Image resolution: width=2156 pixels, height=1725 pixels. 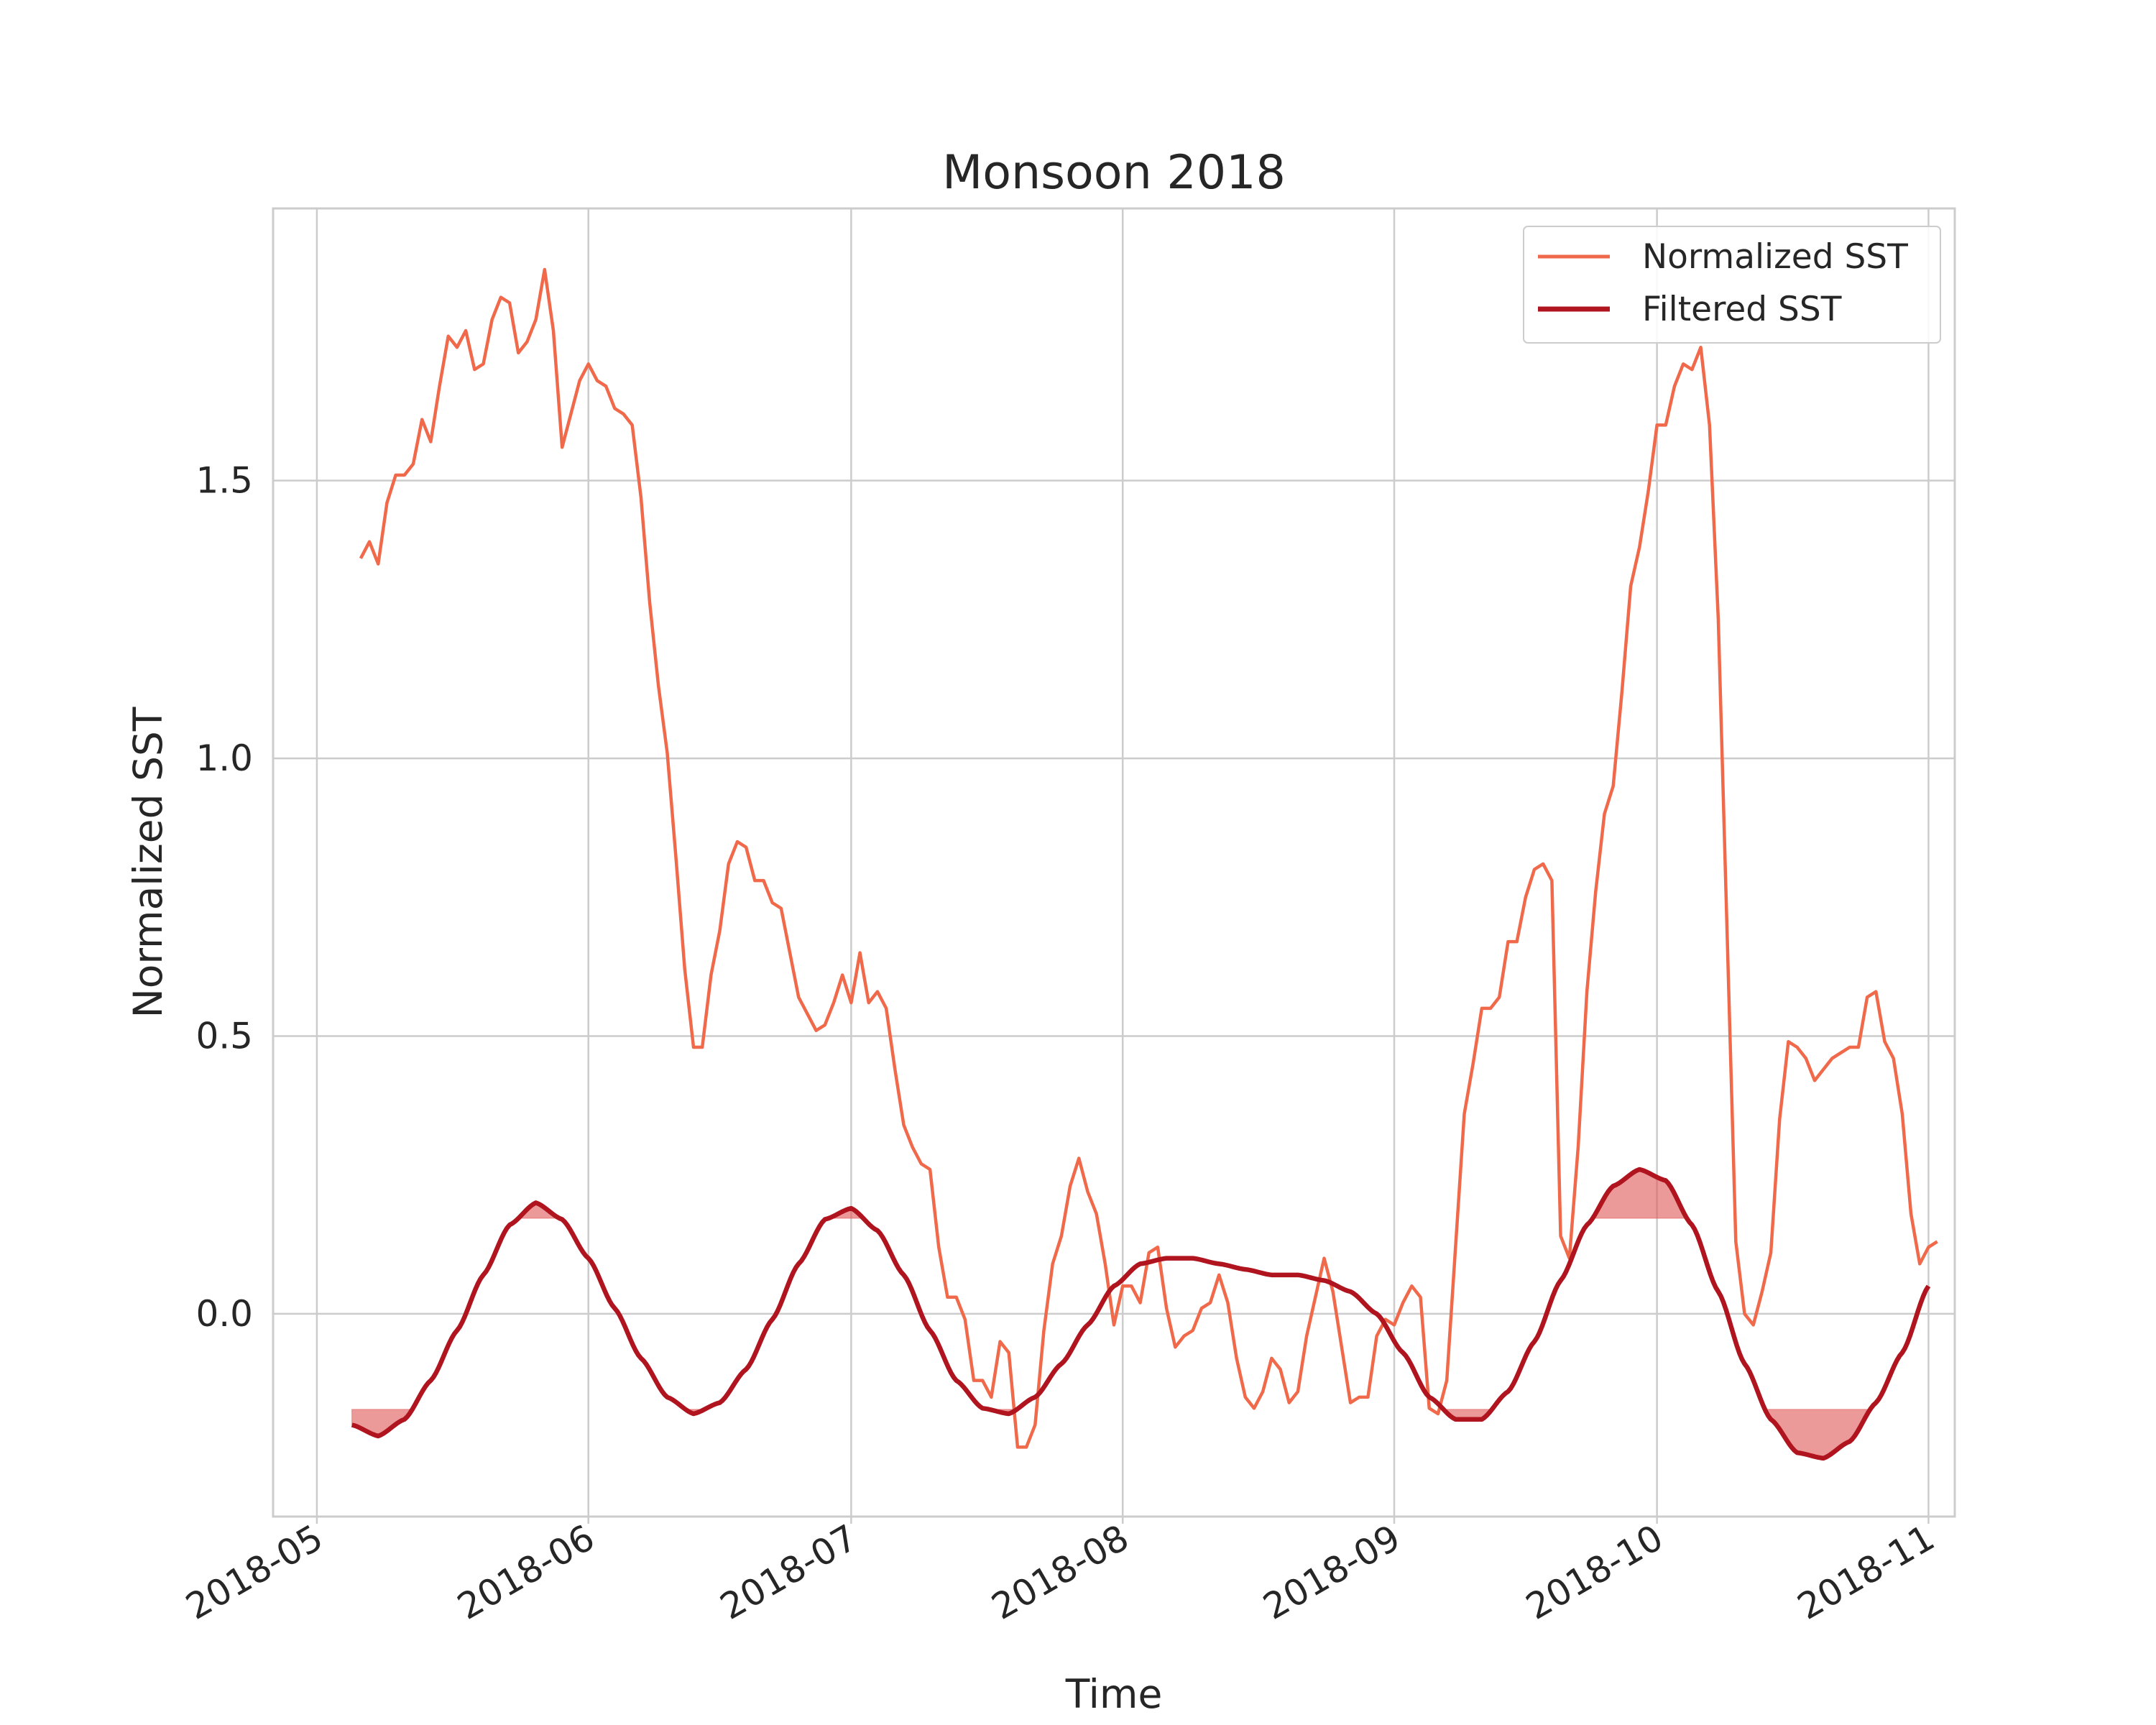 I want to click on series-line-filtered-sst, so click(x=1141, y=1314).